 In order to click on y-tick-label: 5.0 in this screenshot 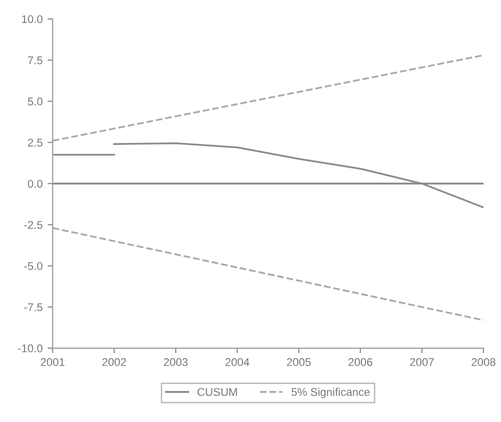, I will do `click(35, 102)`.